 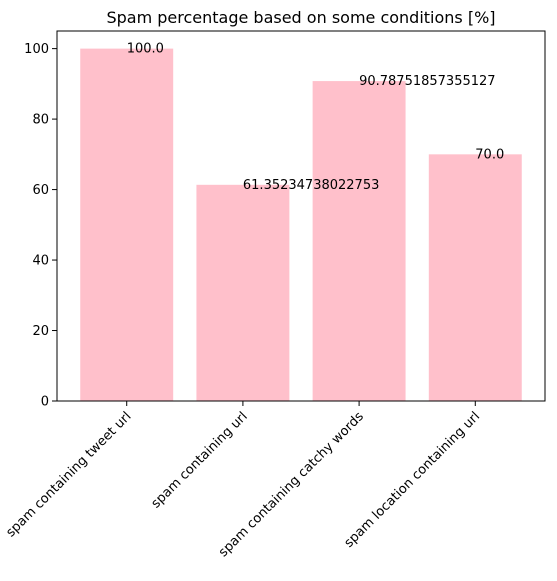 What do you see at coordinates (145, 49) in the screenshot?
I see `data-label-0: 100.0` at bounding box center [145, 49].